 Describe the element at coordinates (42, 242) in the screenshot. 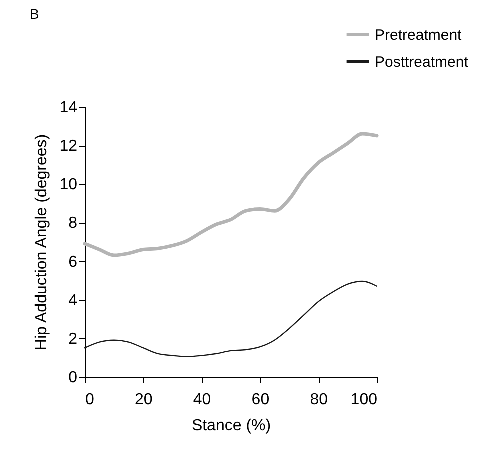

I see `y-axis-title: Hip Adduction Angle (degrees)` at that location.